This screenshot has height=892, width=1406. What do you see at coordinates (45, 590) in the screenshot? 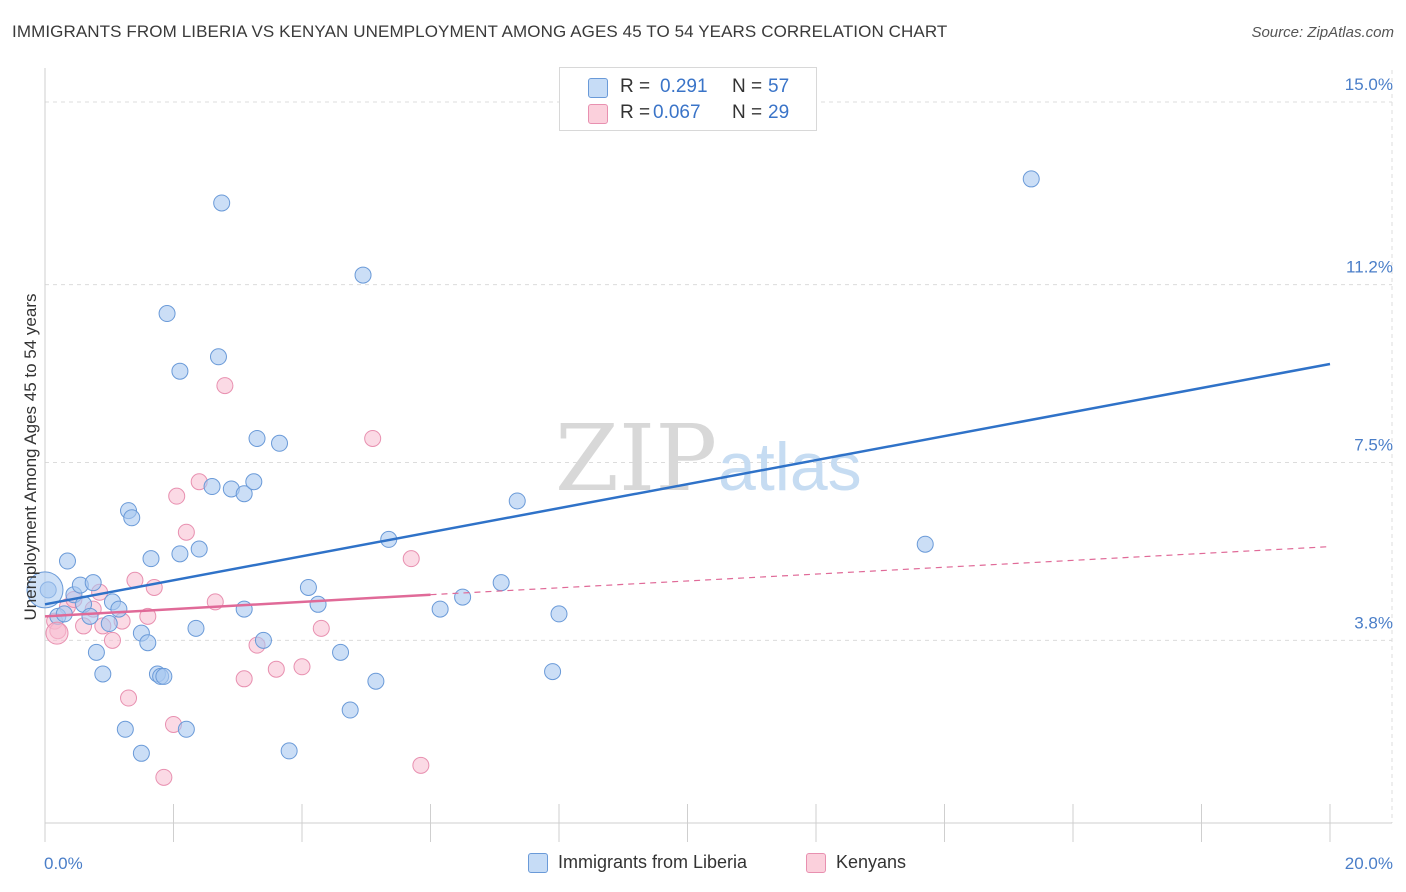
I see `point-liberia-large` at bounding box center [45, 590].